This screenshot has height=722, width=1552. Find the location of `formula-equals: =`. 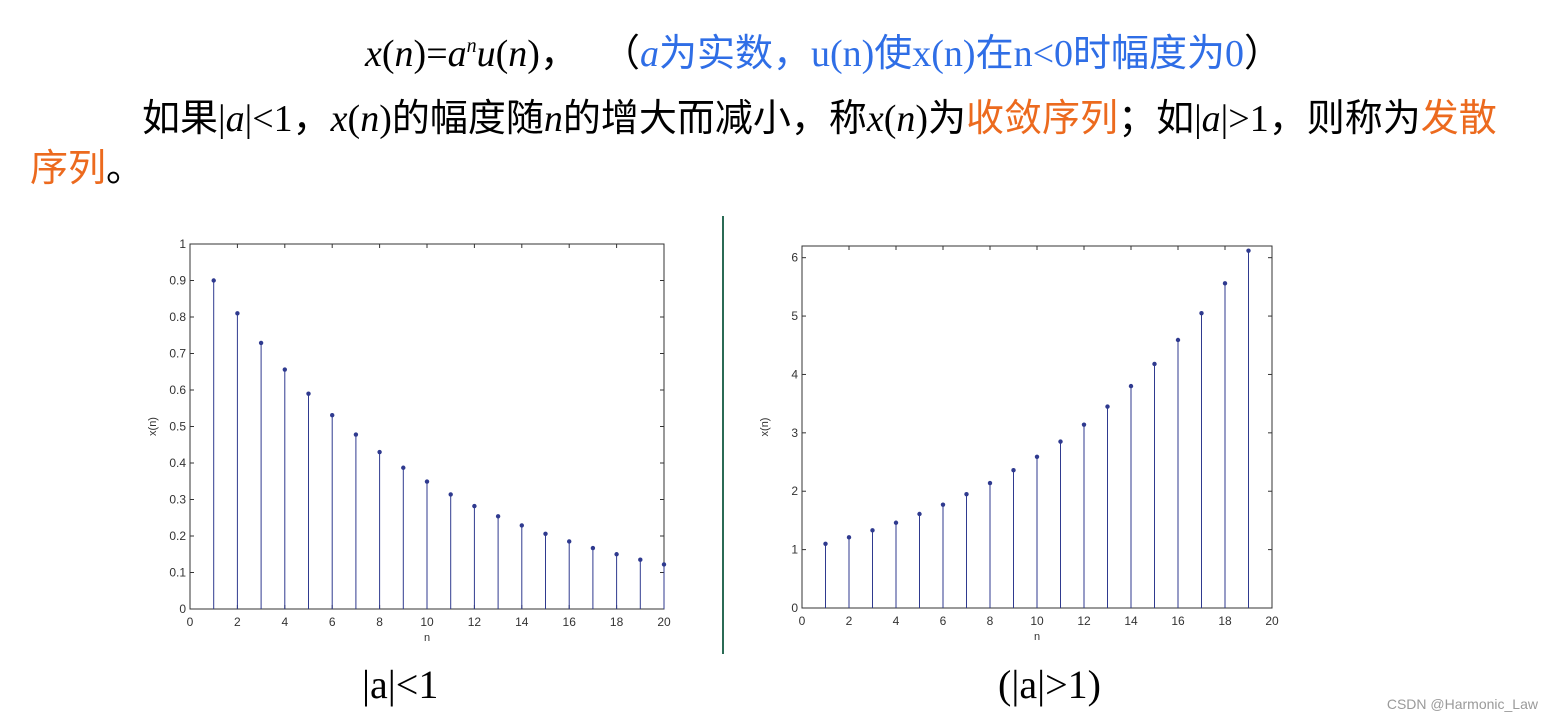

formula-equals: = is located at coordinates (437, 54).